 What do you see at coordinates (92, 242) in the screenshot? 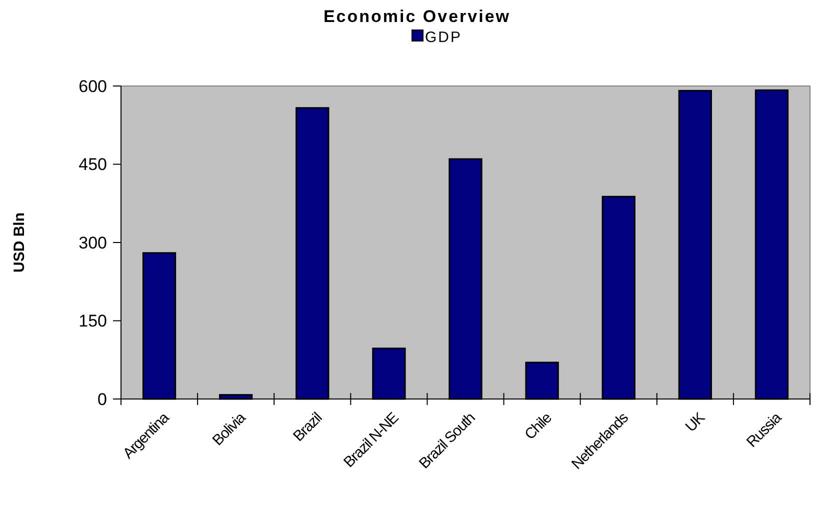
I see `y-tick-label: 300` at bounding box center [92, 242].